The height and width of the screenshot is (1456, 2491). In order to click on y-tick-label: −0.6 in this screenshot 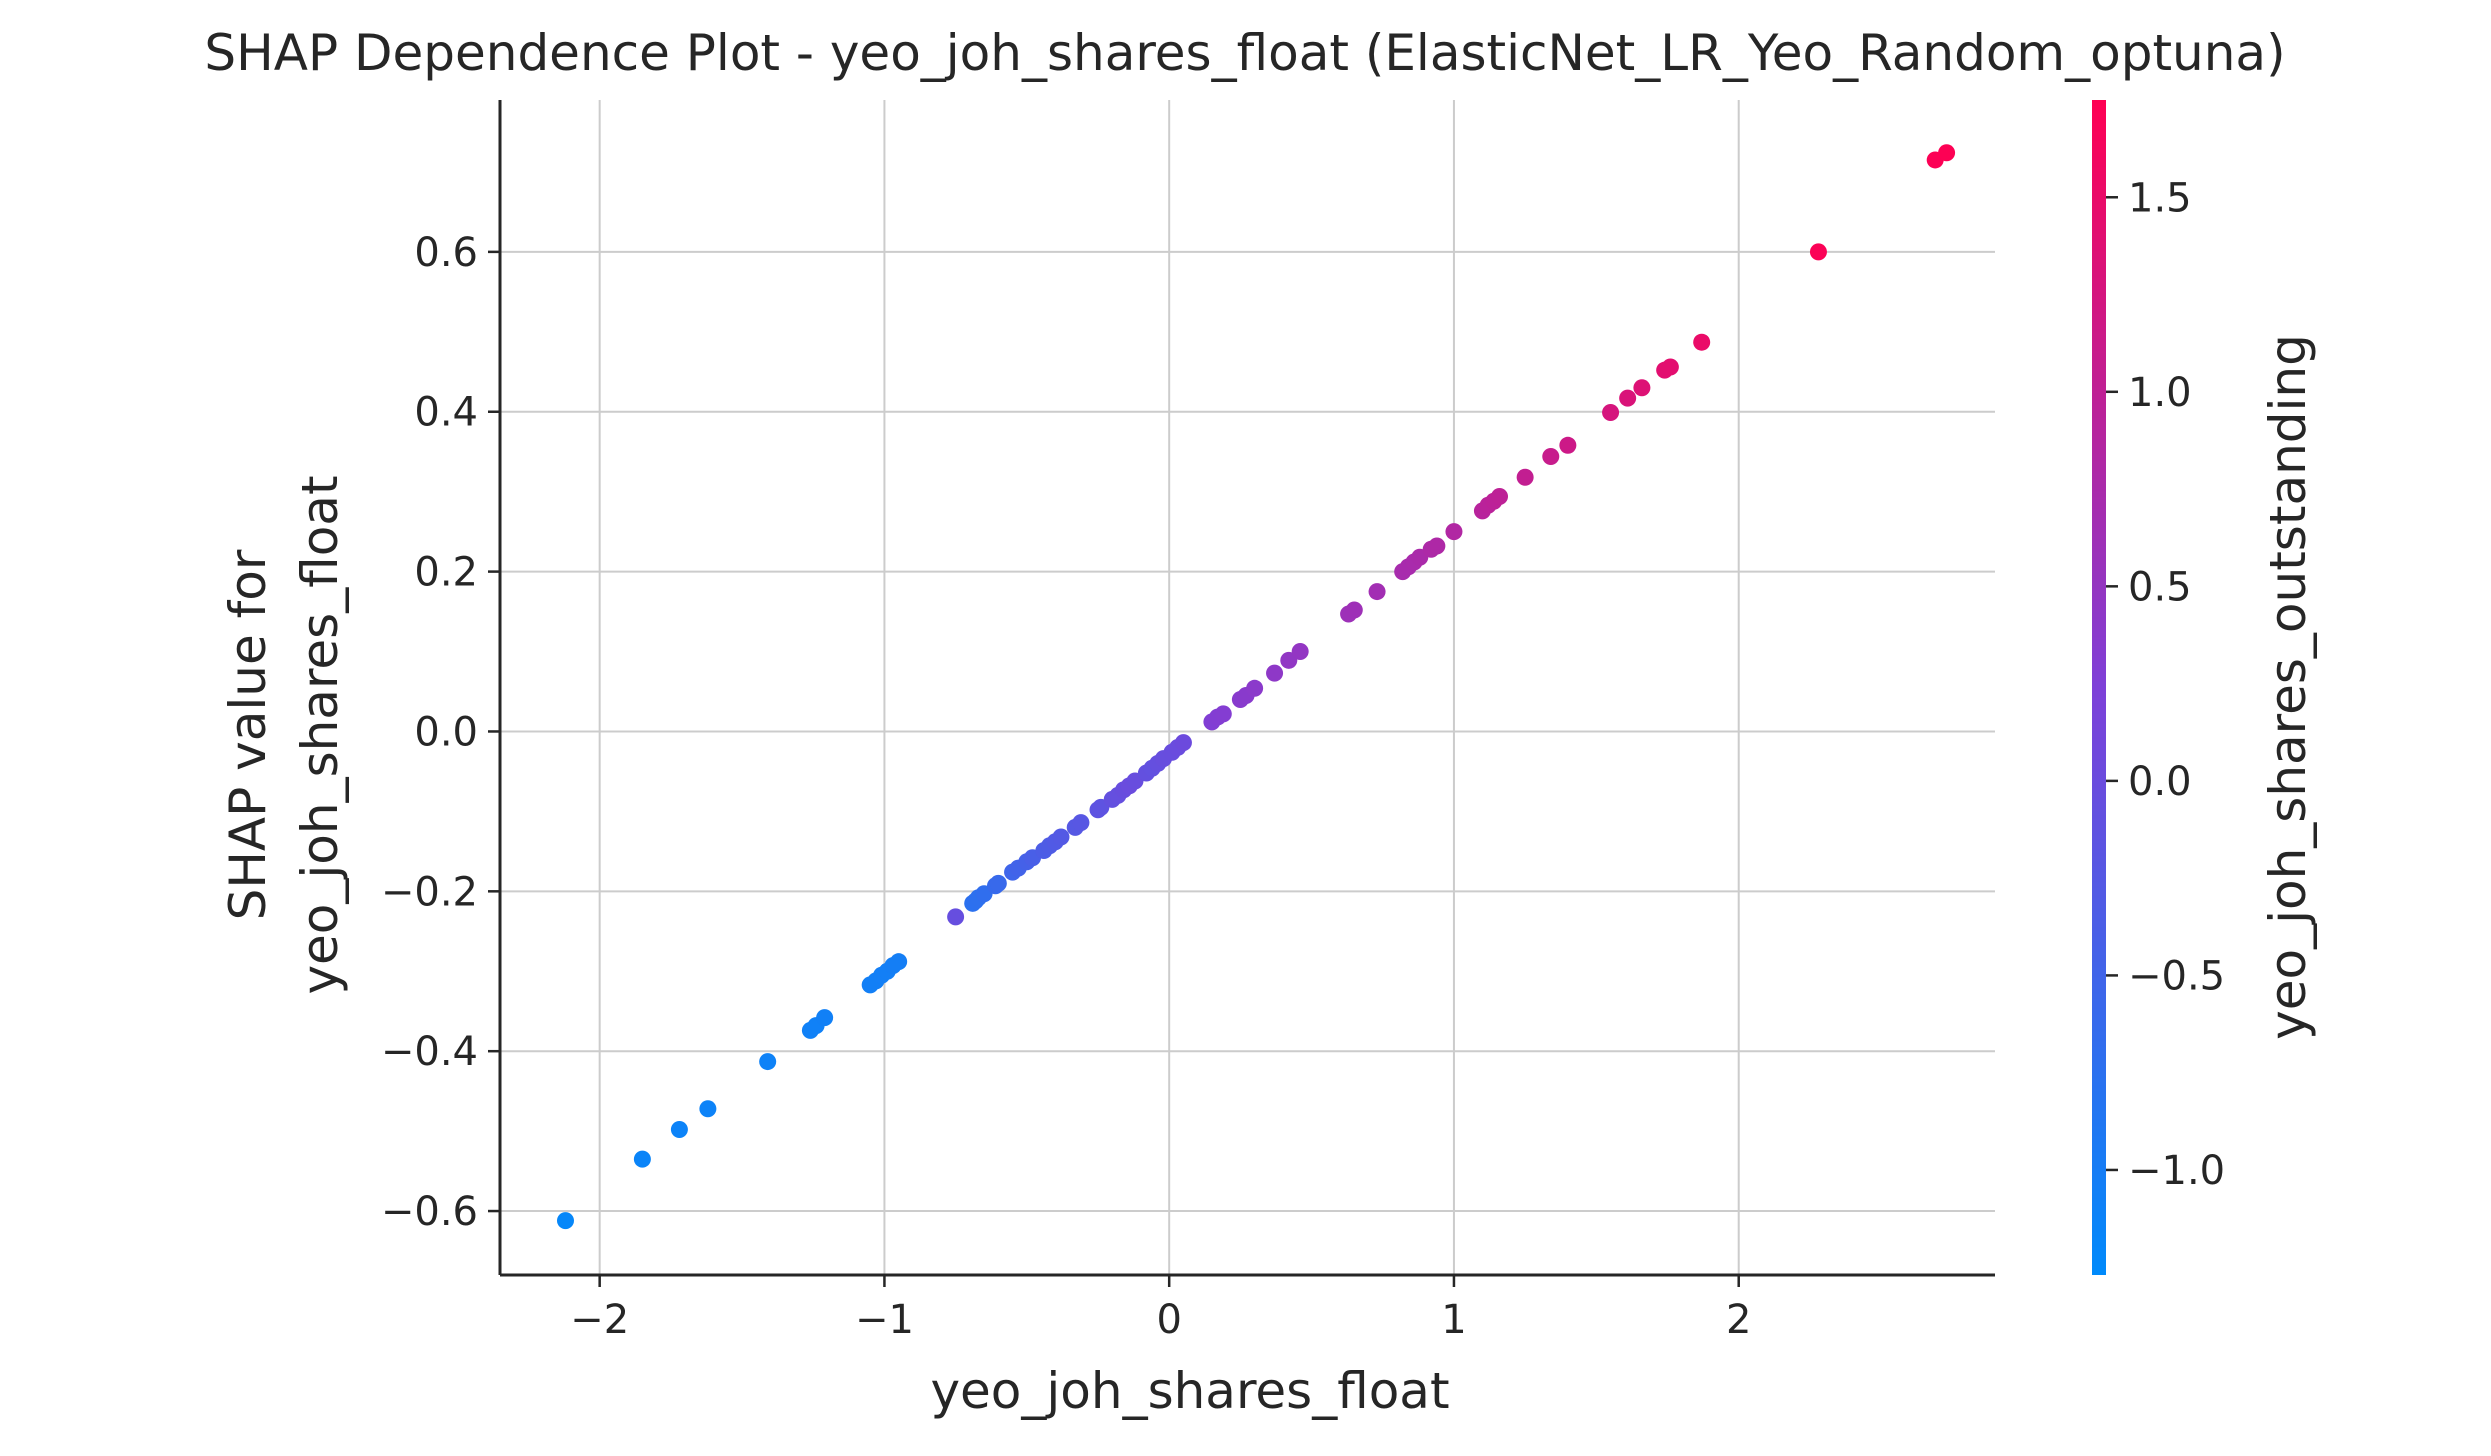, I will do `click(429, 1212)`.